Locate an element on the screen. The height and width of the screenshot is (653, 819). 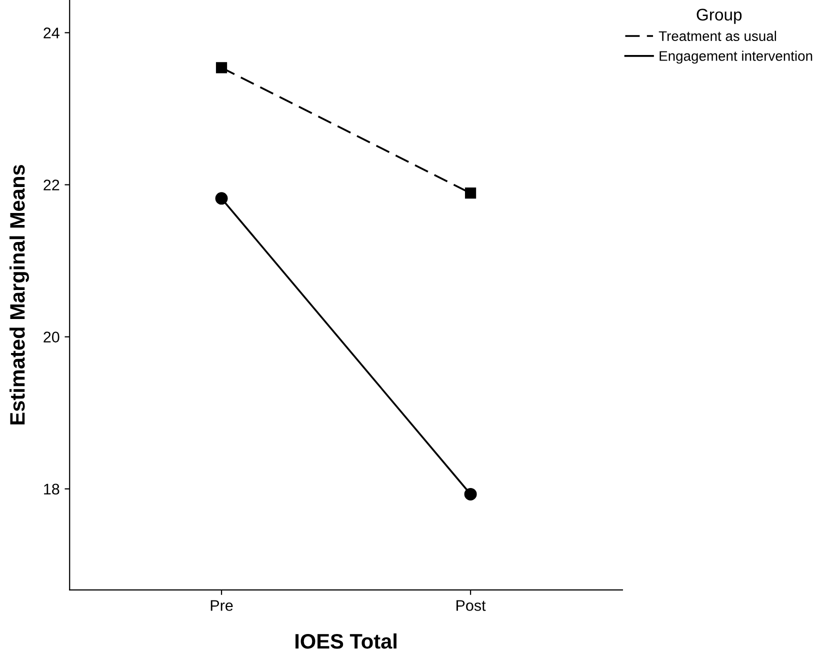
legend-title: Group is located at coordinates (719, 16).